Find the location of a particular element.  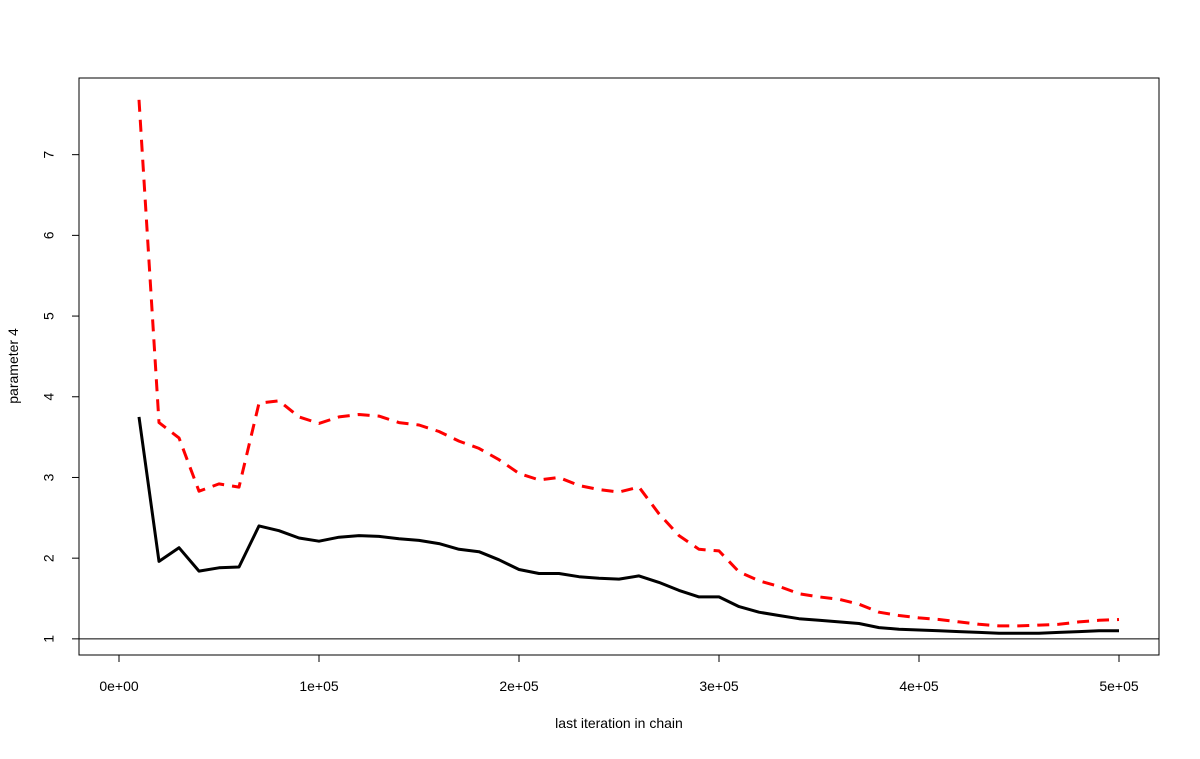

x-tick-label: 4e+05 is located at coordinates (919, 686).